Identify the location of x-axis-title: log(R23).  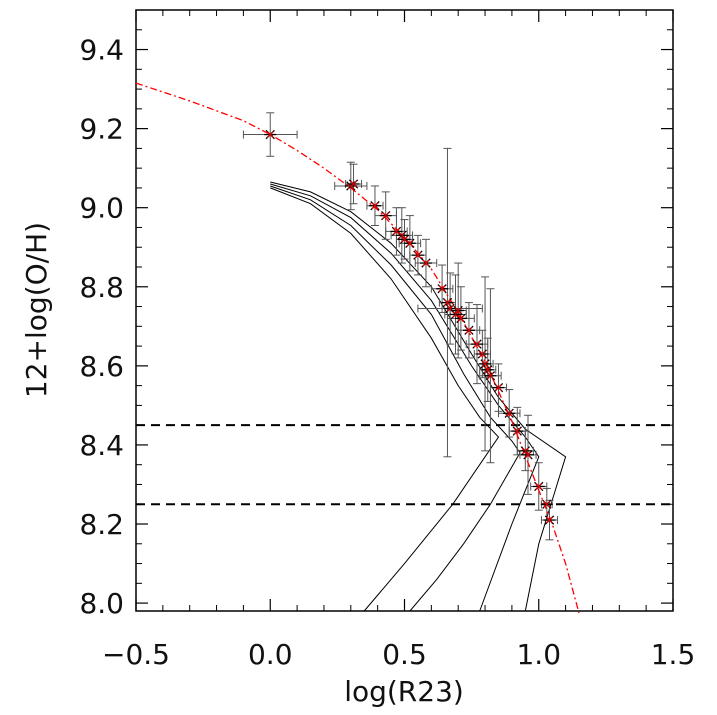
(404, 691).